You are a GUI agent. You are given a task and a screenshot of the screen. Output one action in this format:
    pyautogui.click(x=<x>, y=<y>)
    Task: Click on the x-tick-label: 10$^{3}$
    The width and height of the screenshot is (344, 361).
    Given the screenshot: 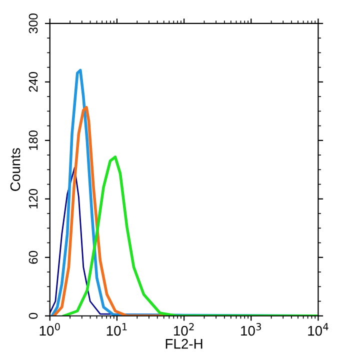 What is the action you would take?
    pyautogui.click(x=251, y=329)
    